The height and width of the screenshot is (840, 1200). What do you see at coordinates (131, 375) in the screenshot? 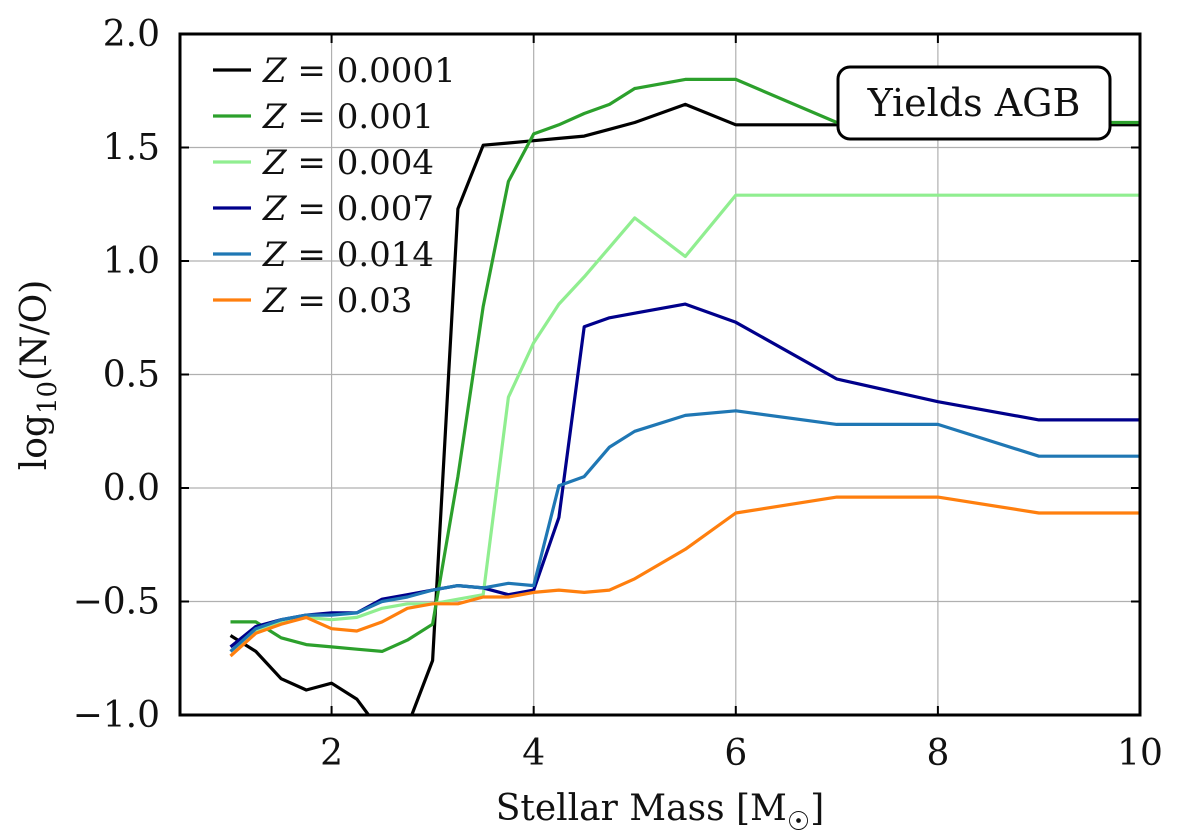
I see `y-tick-label: 0.5` at bounding box center [131, 375].